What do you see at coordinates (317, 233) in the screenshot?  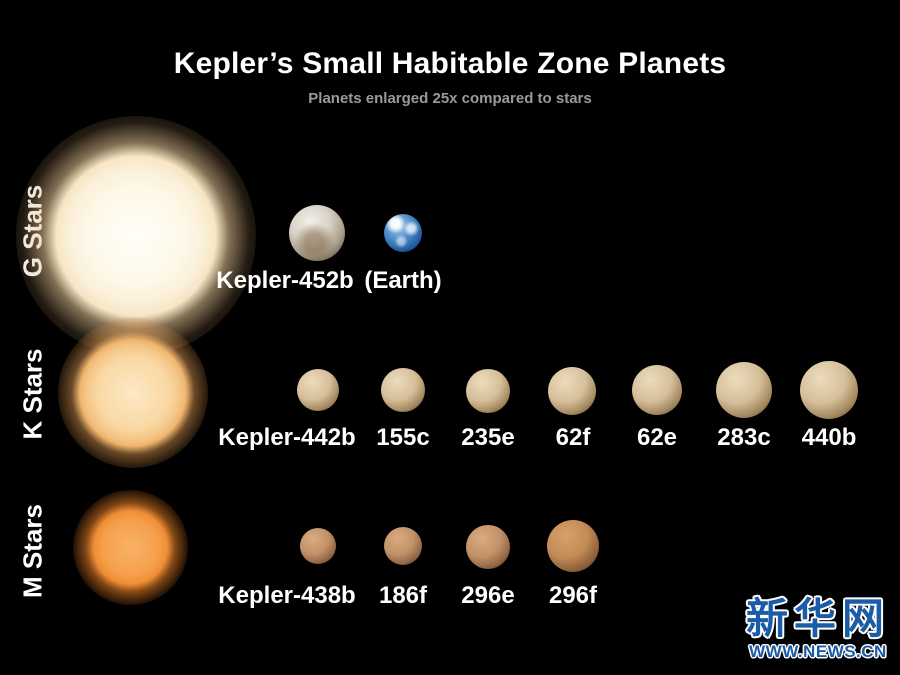 I see `planet-kepler-452b` at bounding box center [317, 233].